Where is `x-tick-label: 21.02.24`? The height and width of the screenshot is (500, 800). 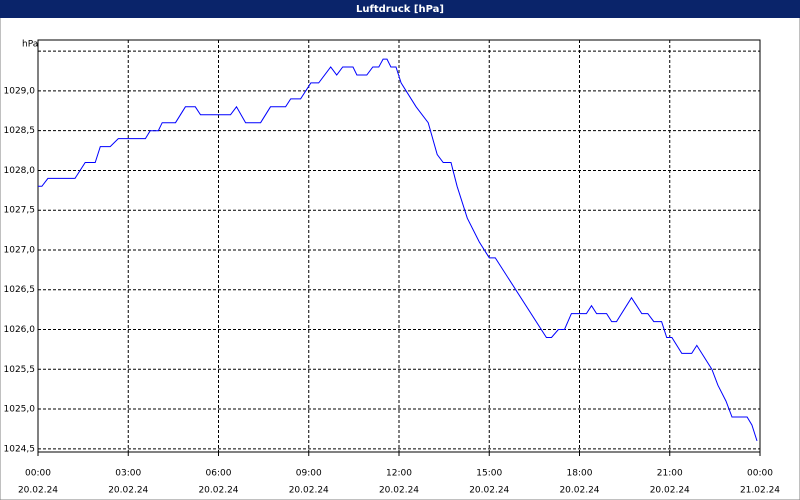 x-tick-label: 21.02.24 is located at coordinates (760, 491).